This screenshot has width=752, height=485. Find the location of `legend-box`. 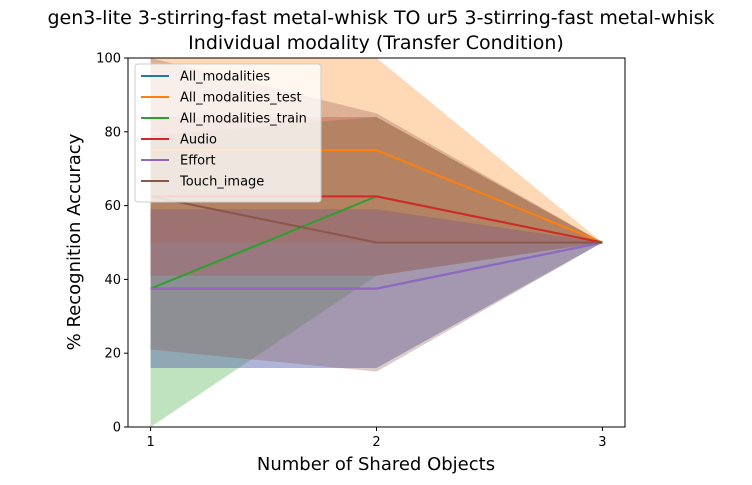

legend-box is located at coordinates (228, 133).